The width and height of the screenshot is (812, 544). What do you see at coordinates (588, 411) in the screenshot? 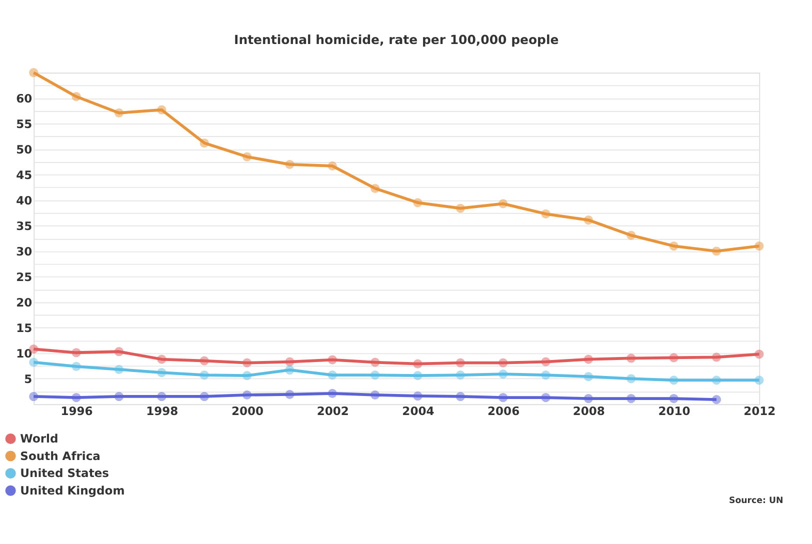
I see `x-tick-label: 2008` at bounding box center [588, 411].